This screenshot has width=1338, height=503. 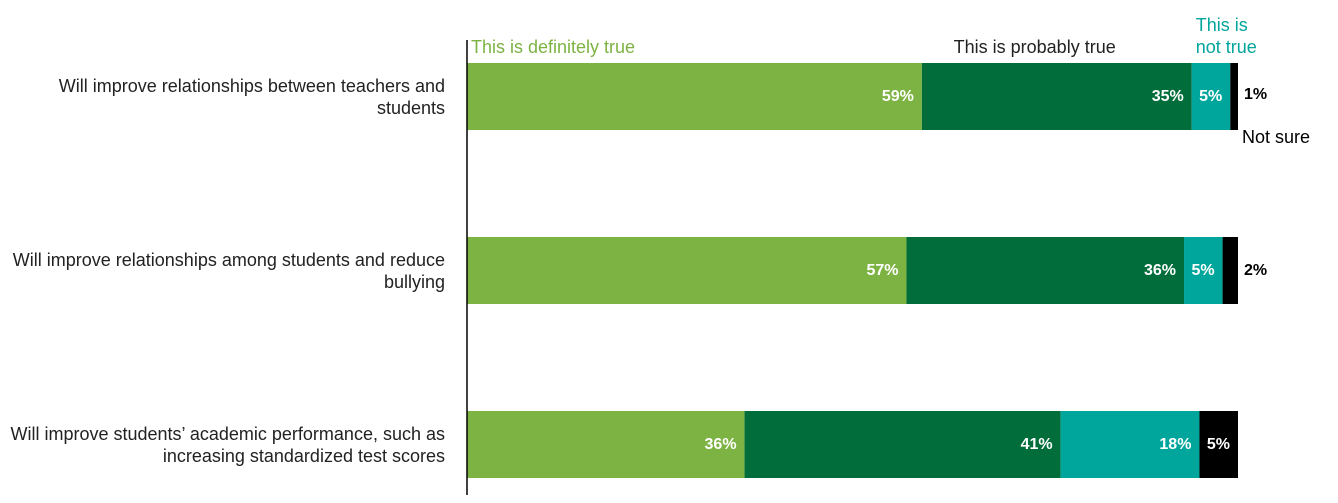 What do you see at coordinates (1175, 444) in the screenshot?
I see `value-label: 18%` at bounding box center [1175, 444].